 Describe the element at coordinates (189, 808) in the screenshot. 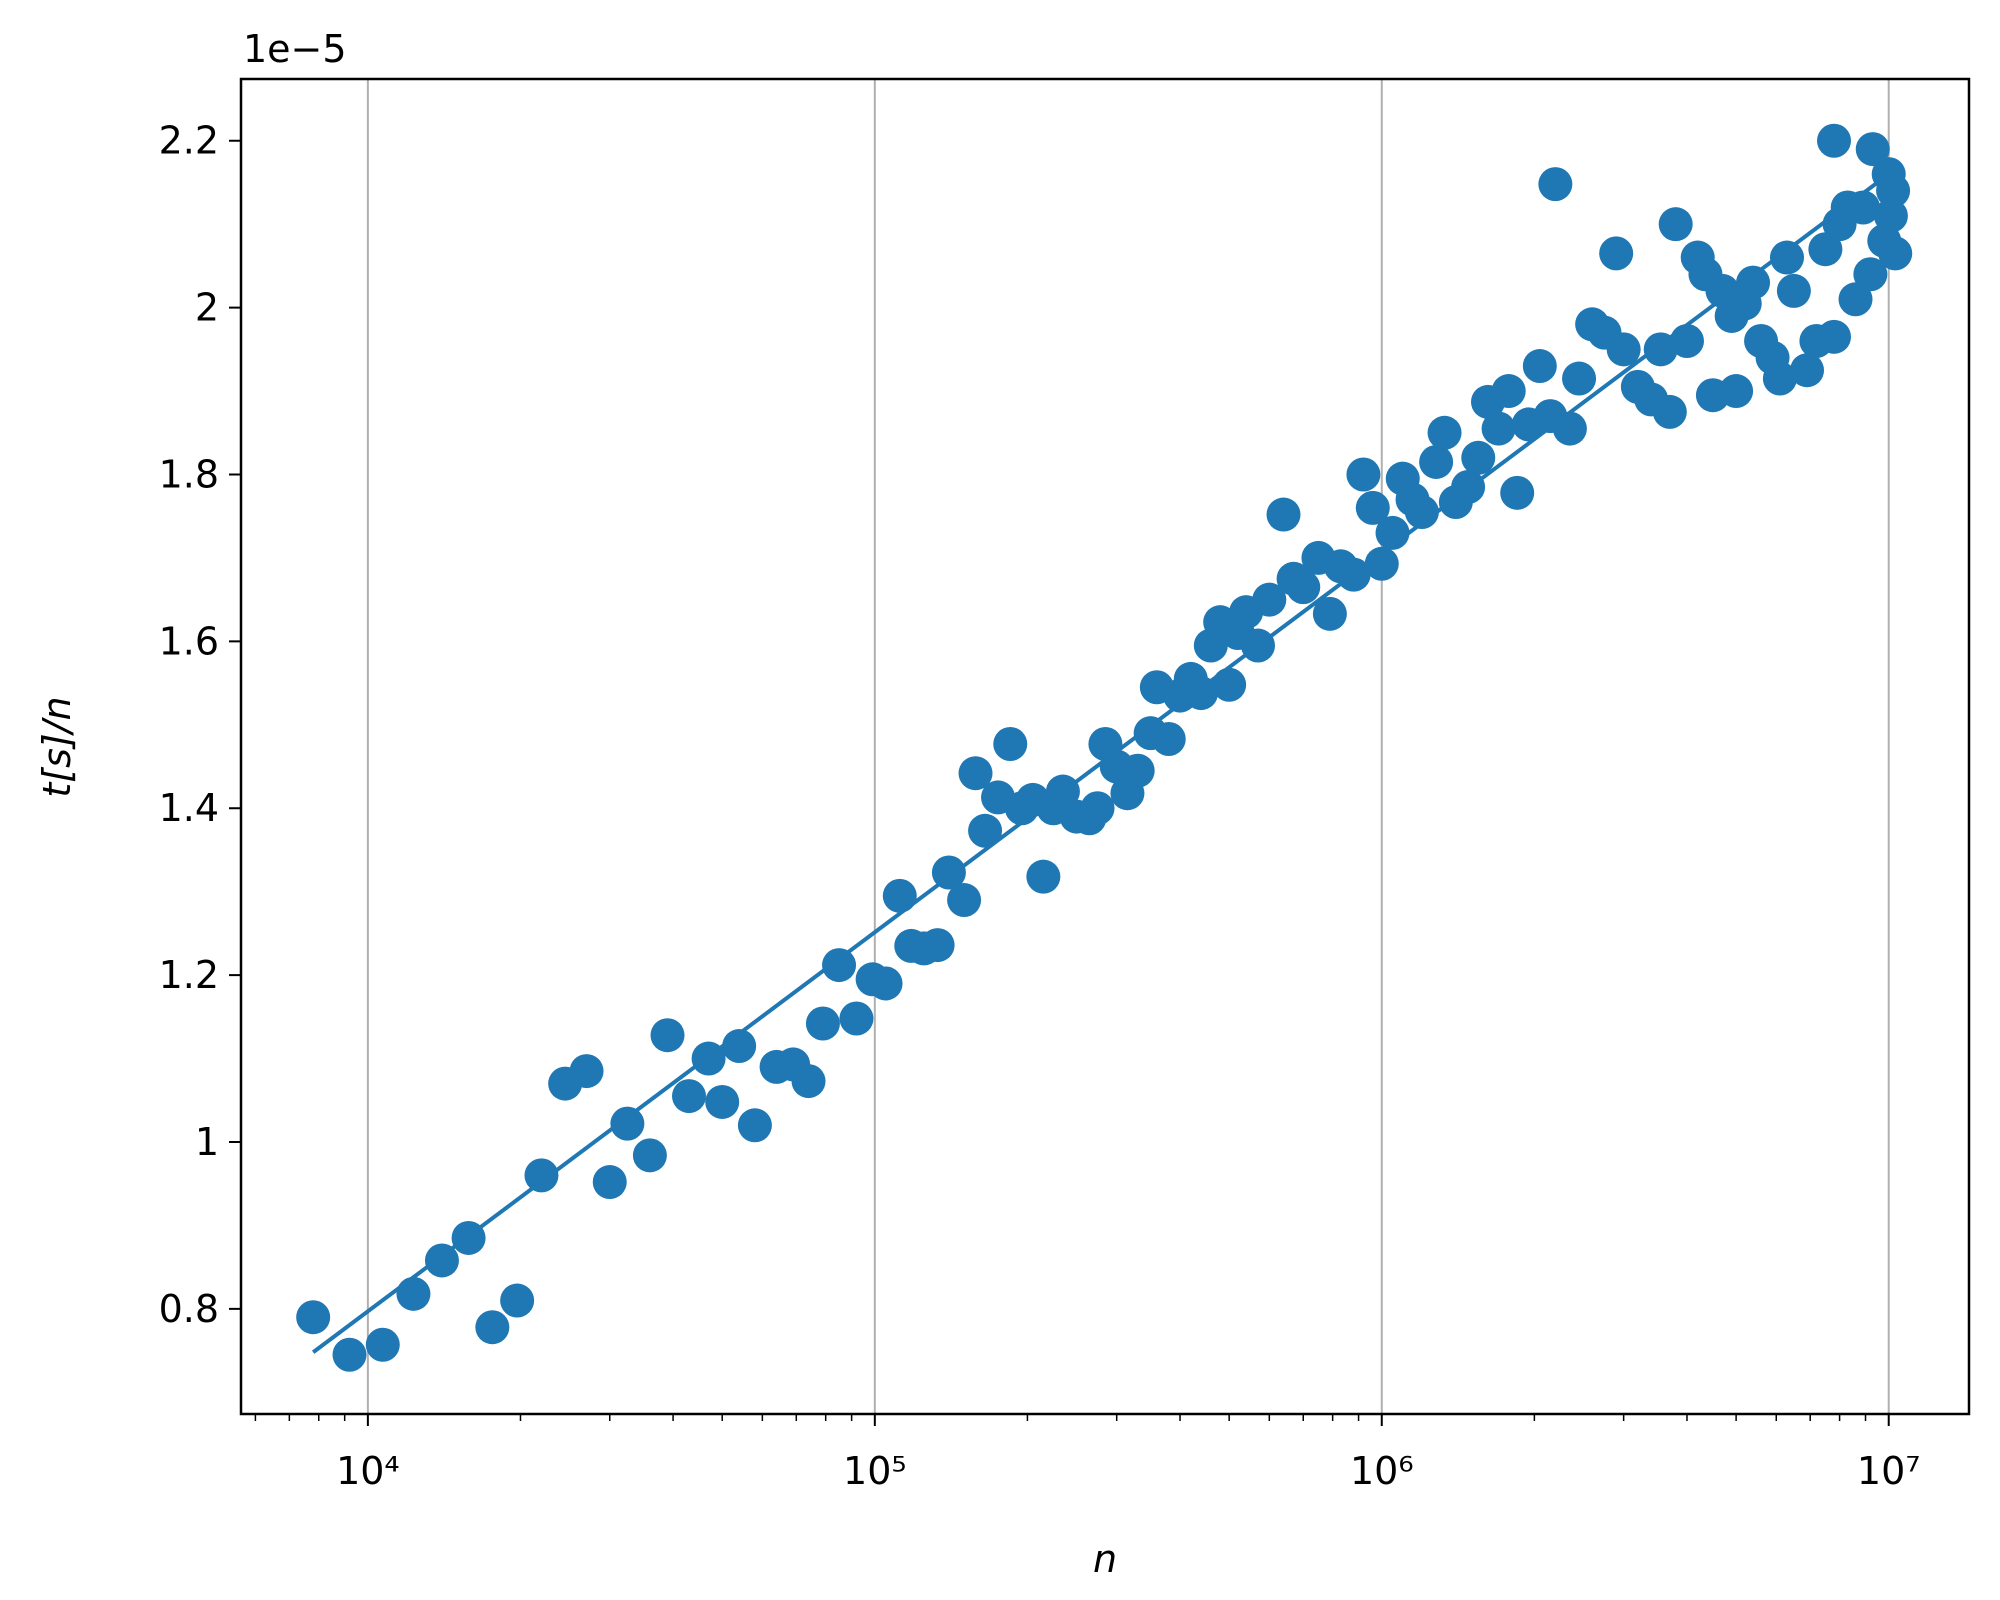

I see `y-tick-label: 1.4` at that location.